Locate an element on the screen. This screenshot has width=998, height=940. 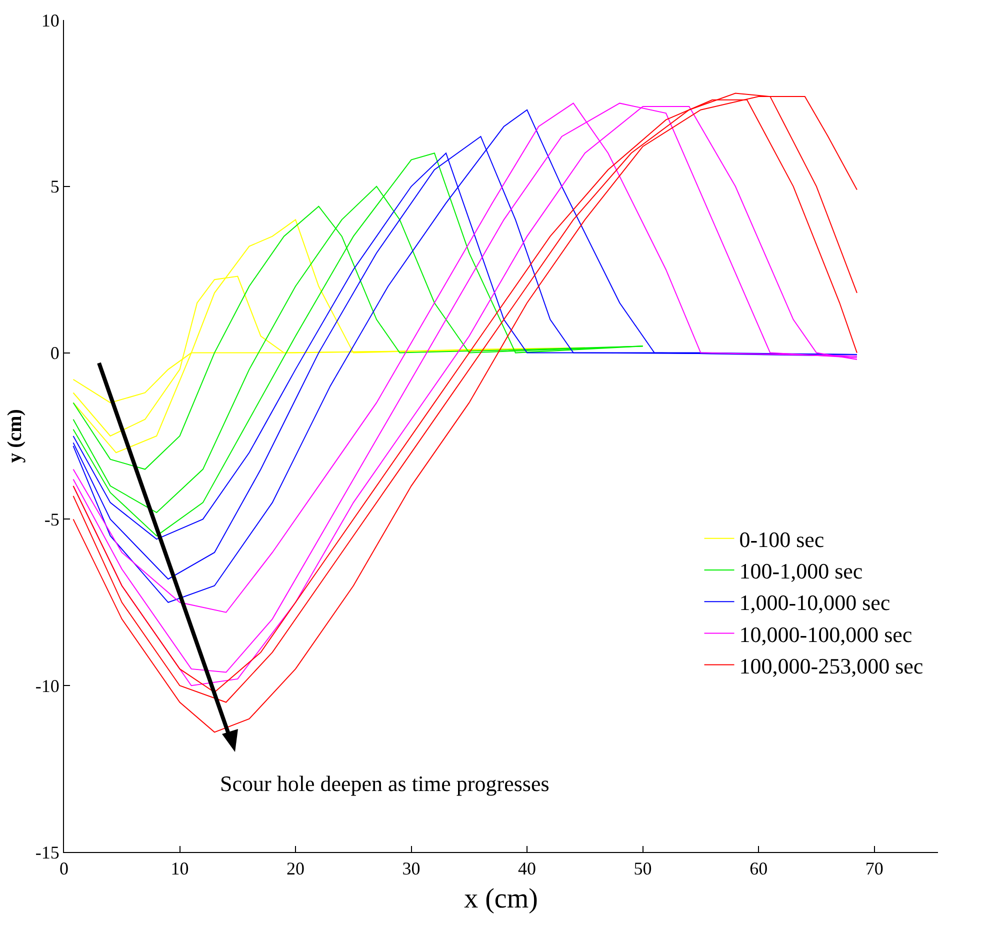
annotation: Scour hole deepen as time progresses is located at coordinates (385, 783).